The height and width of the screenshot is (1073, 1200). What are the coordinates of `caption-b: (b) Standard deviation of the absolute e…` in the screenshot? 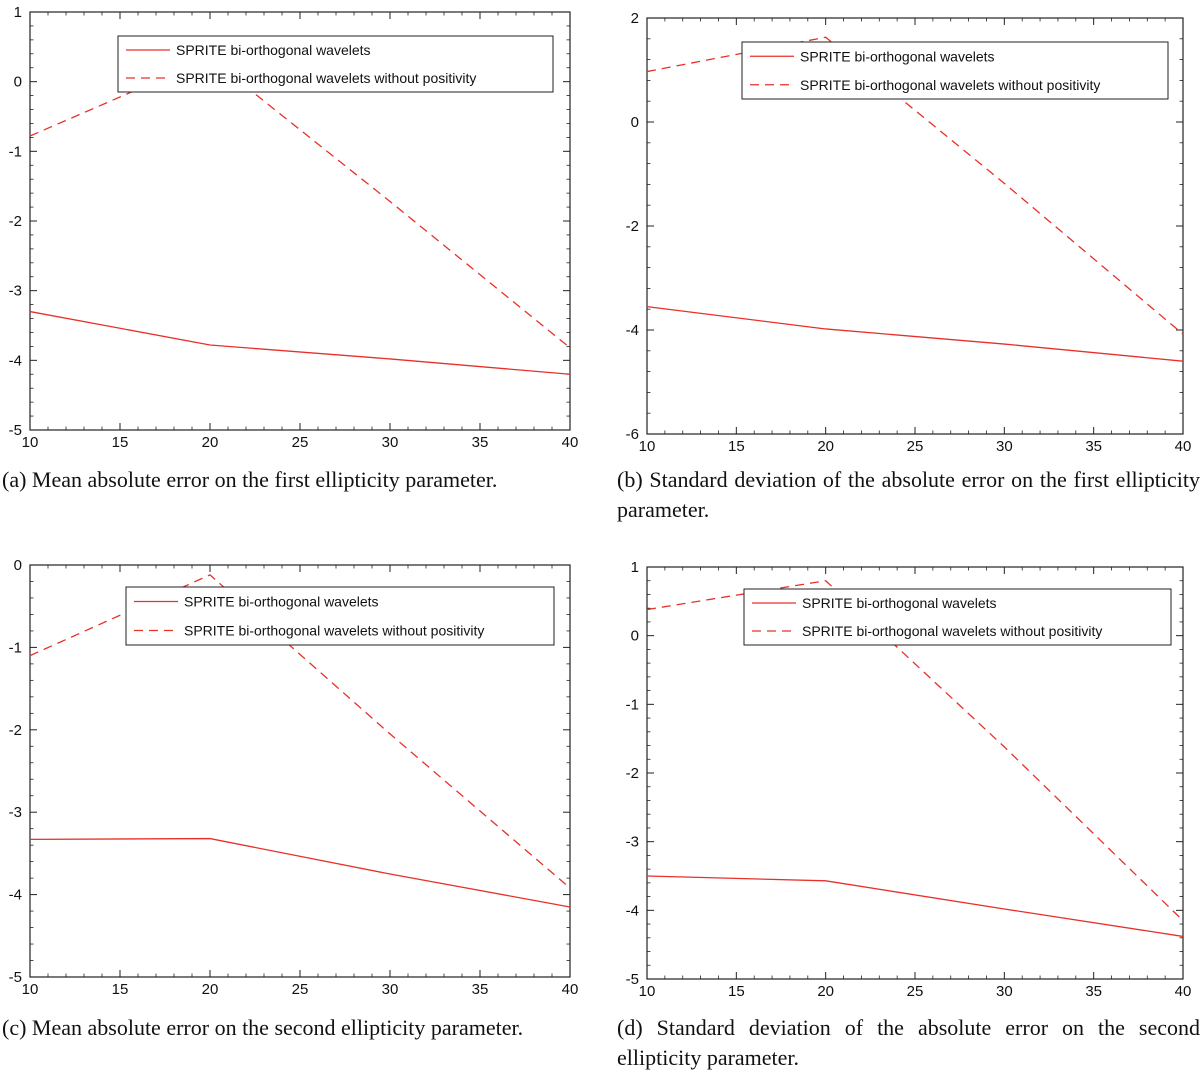 It's located at (908, 494).